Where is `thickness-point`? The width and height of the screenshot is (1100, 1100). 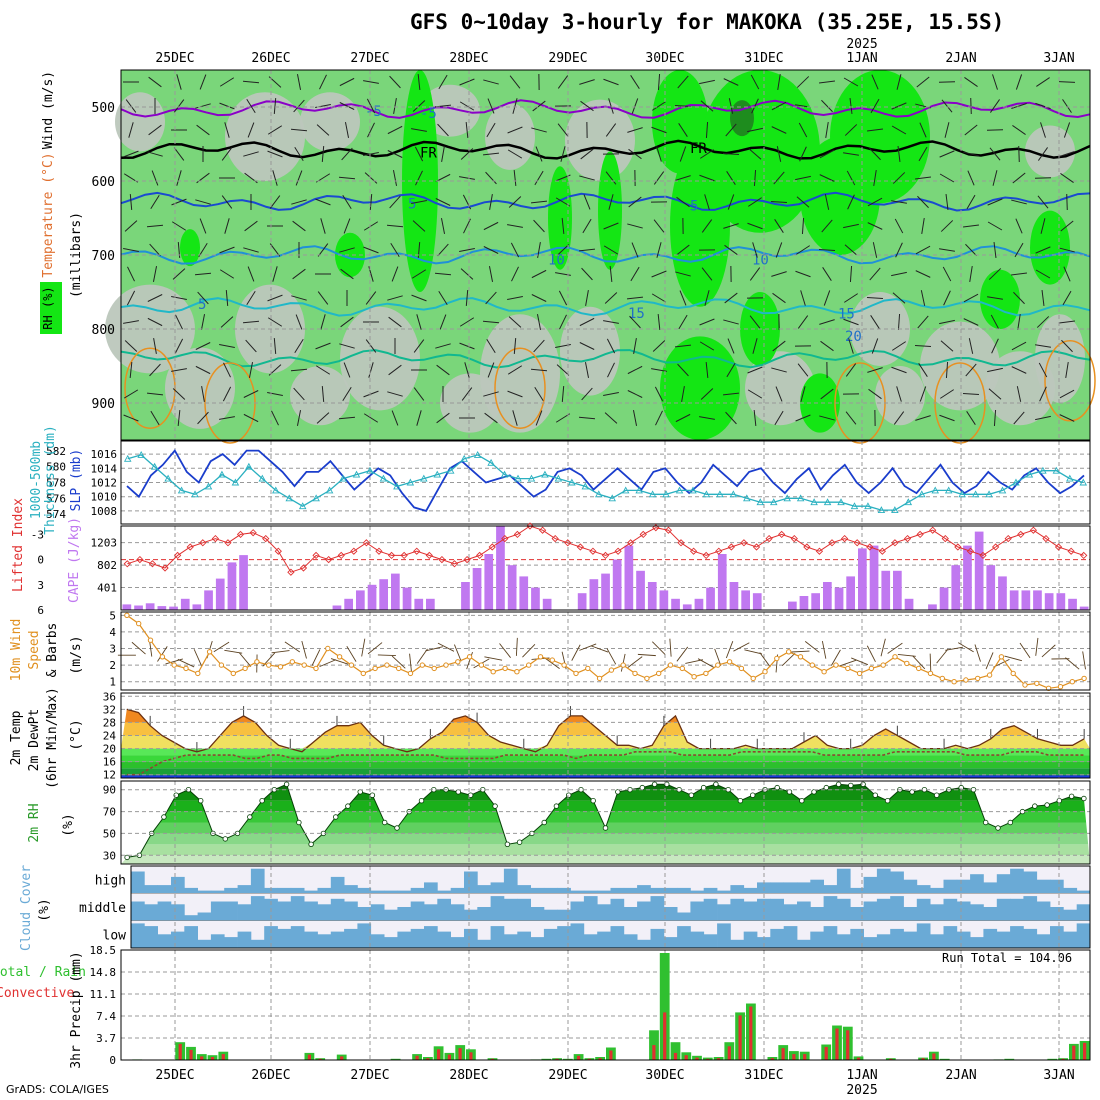
thickness-point is located at coordinates (989, 494).